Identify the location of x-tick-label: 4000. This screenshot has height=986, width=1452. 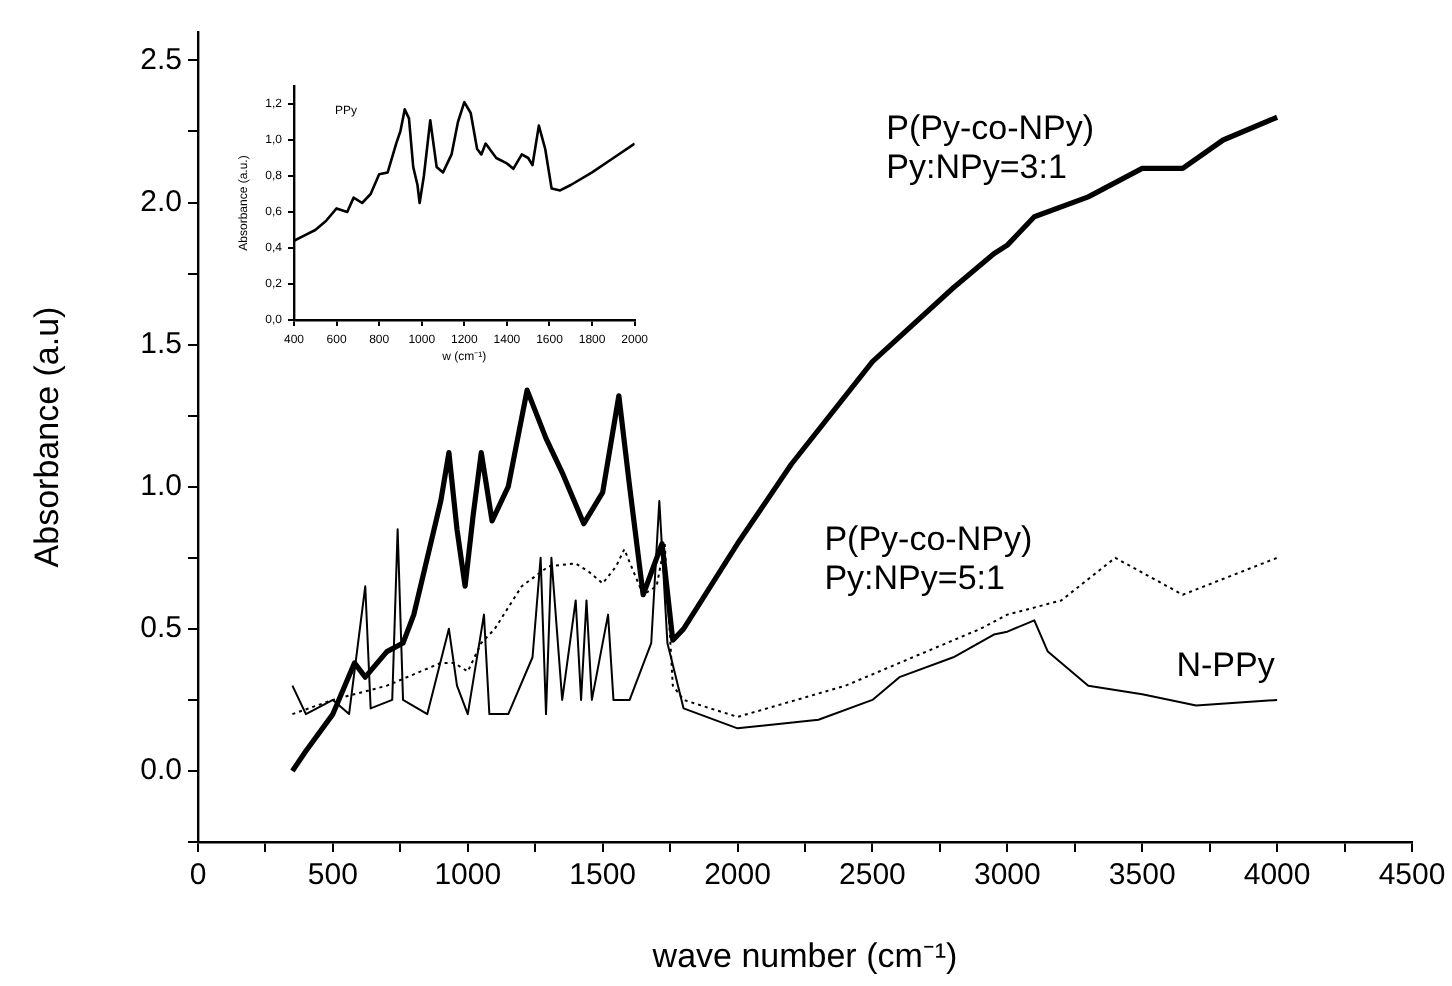
(1277, 875).